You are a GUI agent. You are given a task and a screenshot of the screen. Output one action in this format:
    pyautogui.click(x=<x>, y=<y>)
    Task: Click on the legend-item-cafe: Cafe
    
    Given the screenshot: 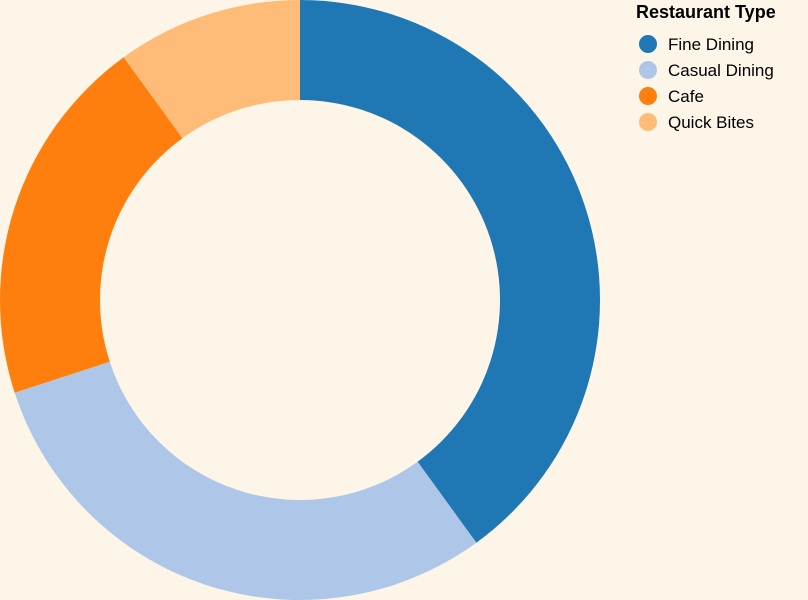 What is the action you would take?
    pyautogui.click(x=671, y=96)
    